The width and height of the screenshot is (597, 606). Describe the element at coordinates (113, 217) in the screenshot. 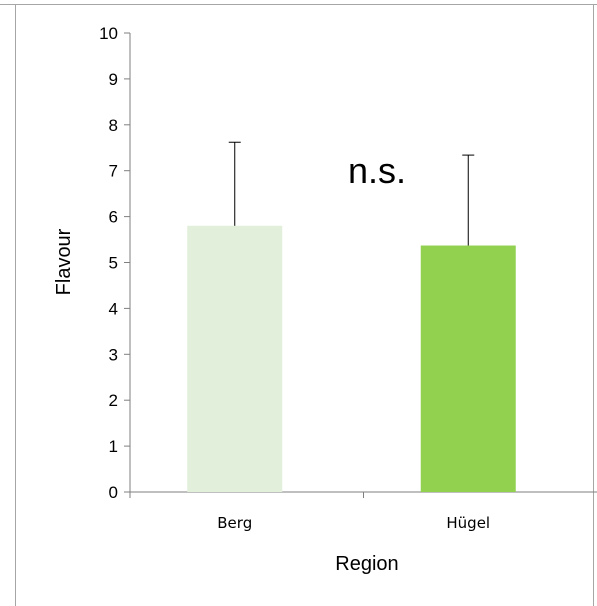

I see `y-tick-label: 6` at that location.